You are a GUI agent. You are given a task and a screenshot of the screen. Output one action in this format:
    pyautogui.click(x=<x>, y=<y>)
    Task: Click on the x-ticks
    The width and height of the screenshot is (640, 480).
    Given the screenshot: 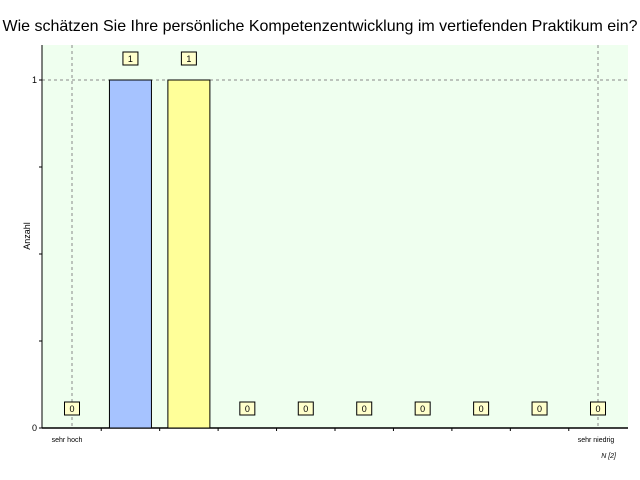 What is the action you would take?
    pyautogui.click(x=335, y=429)
    